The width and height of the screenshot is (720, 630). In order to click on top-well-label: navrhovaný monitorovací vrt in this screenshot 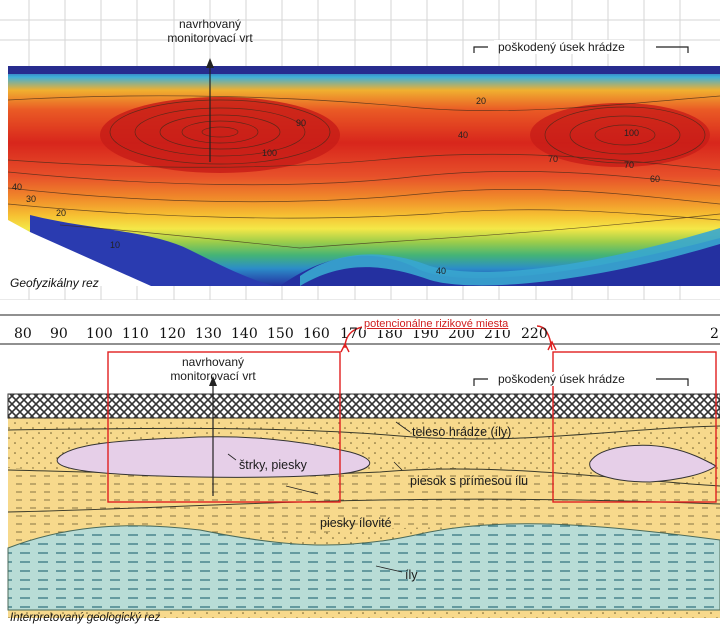, I will do `click(210, 31)`.